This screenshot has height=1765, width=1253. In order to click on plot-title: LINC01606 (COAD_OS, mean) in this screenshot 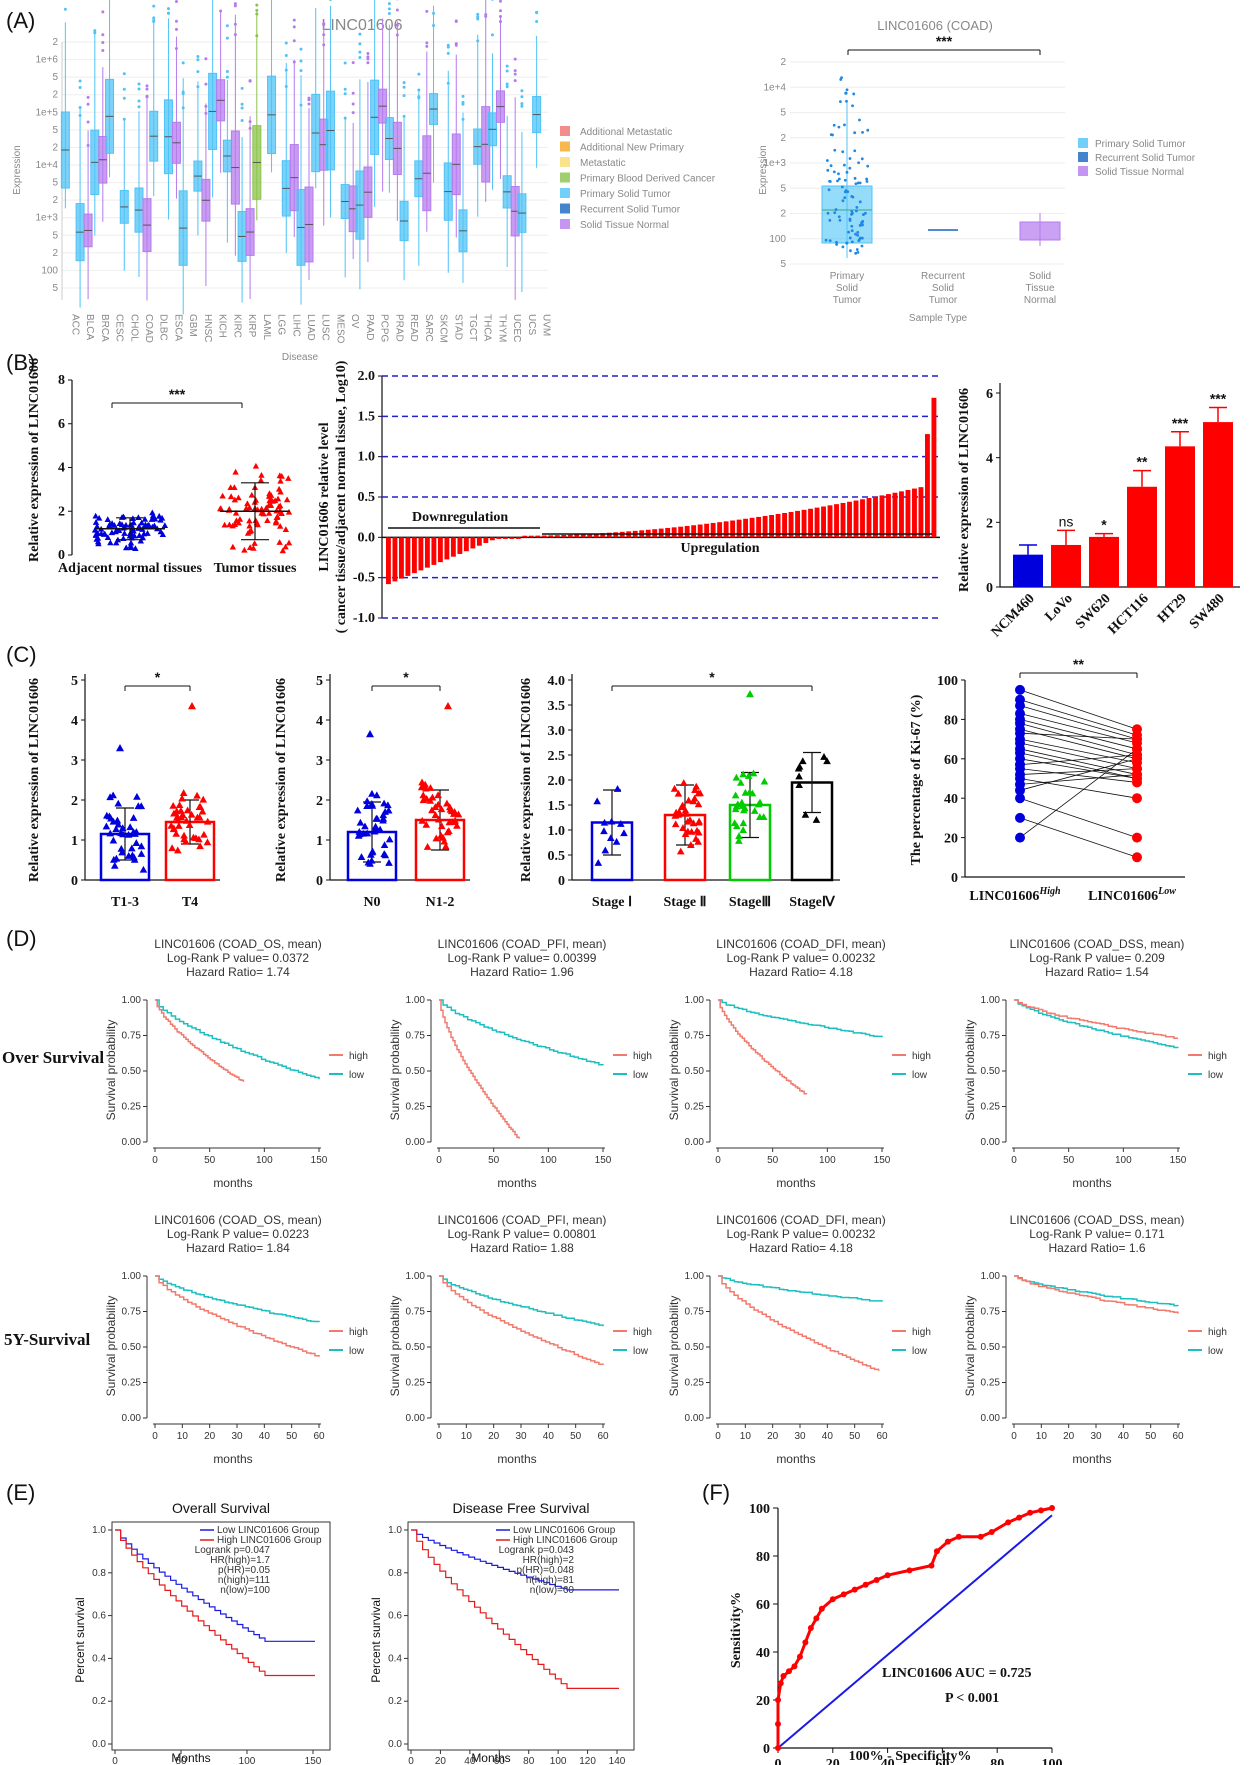, I will do `click(237, 1220)`.